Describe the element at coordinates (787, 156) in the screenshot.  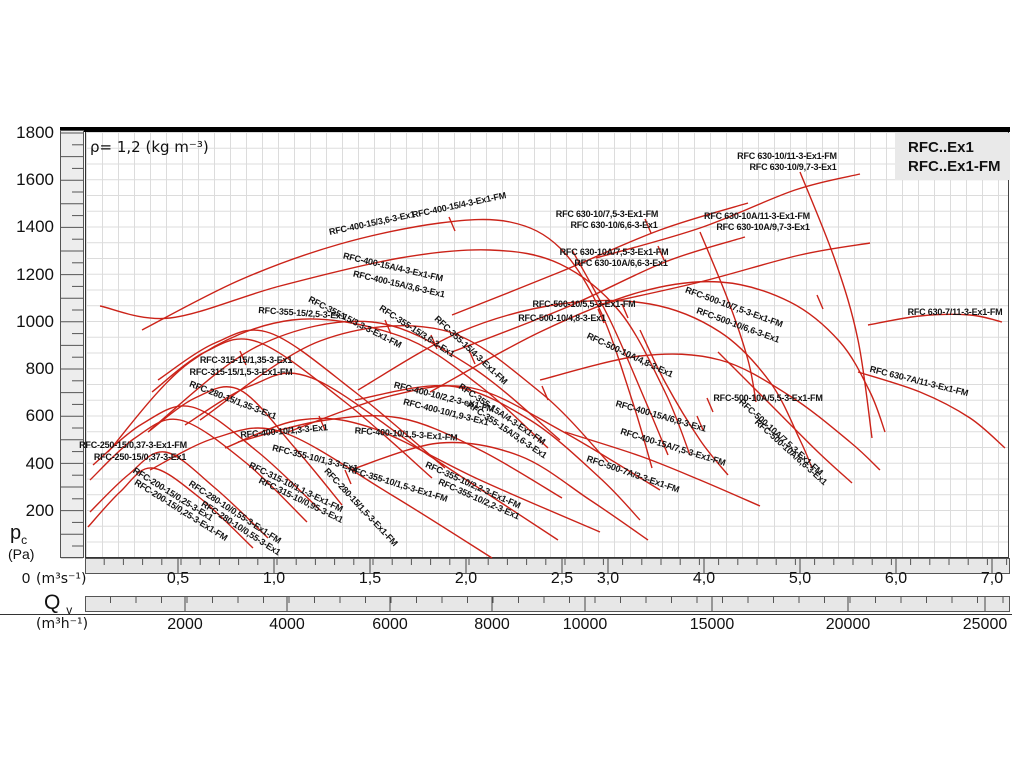
I see `curve-label: RFC 630-10/11-3-Ex1-FM` at that location.